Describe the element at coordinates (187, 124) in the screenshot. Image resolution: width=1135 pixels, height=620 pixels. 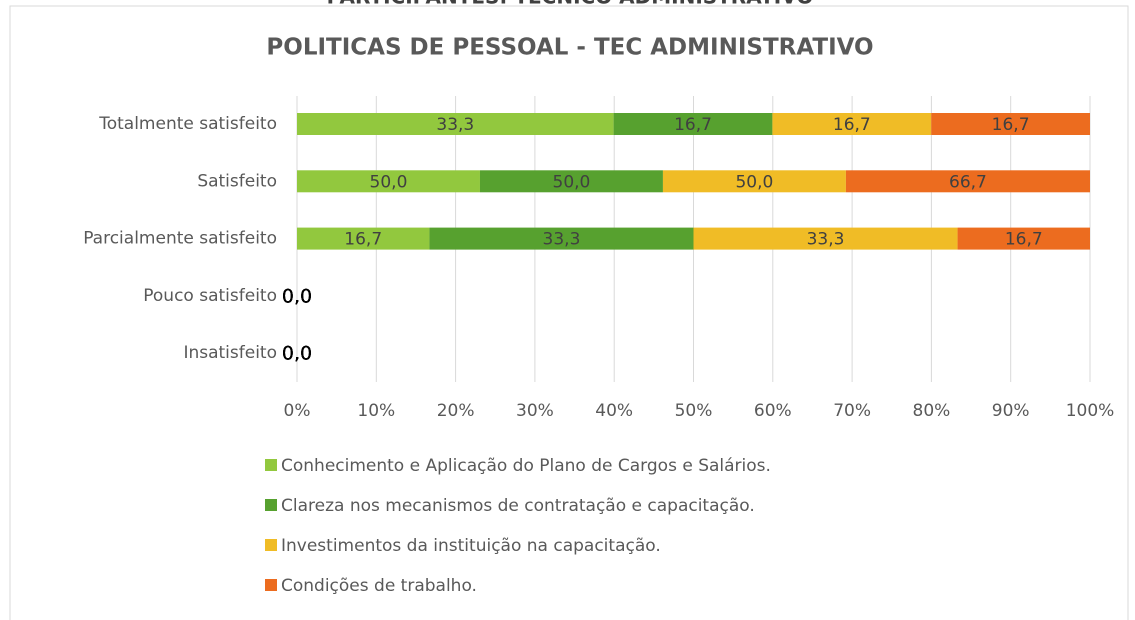
I see `y-tick-label: Totalmente satisfeito` at that location.